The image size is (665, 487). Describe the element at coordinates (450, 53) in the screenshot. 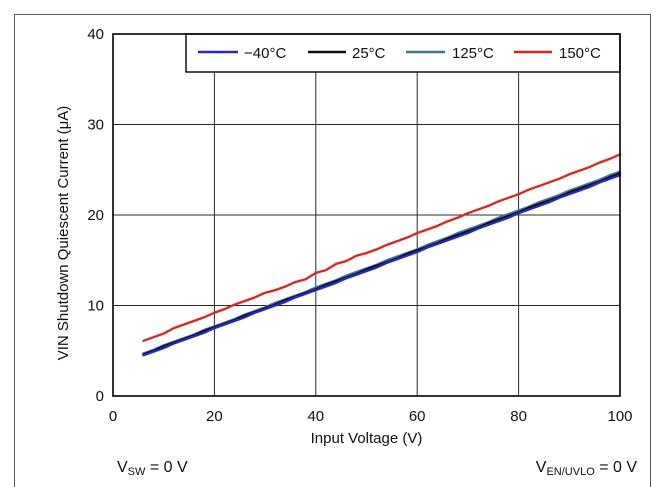

I see `legend-item-125c: 125°C` at that location.